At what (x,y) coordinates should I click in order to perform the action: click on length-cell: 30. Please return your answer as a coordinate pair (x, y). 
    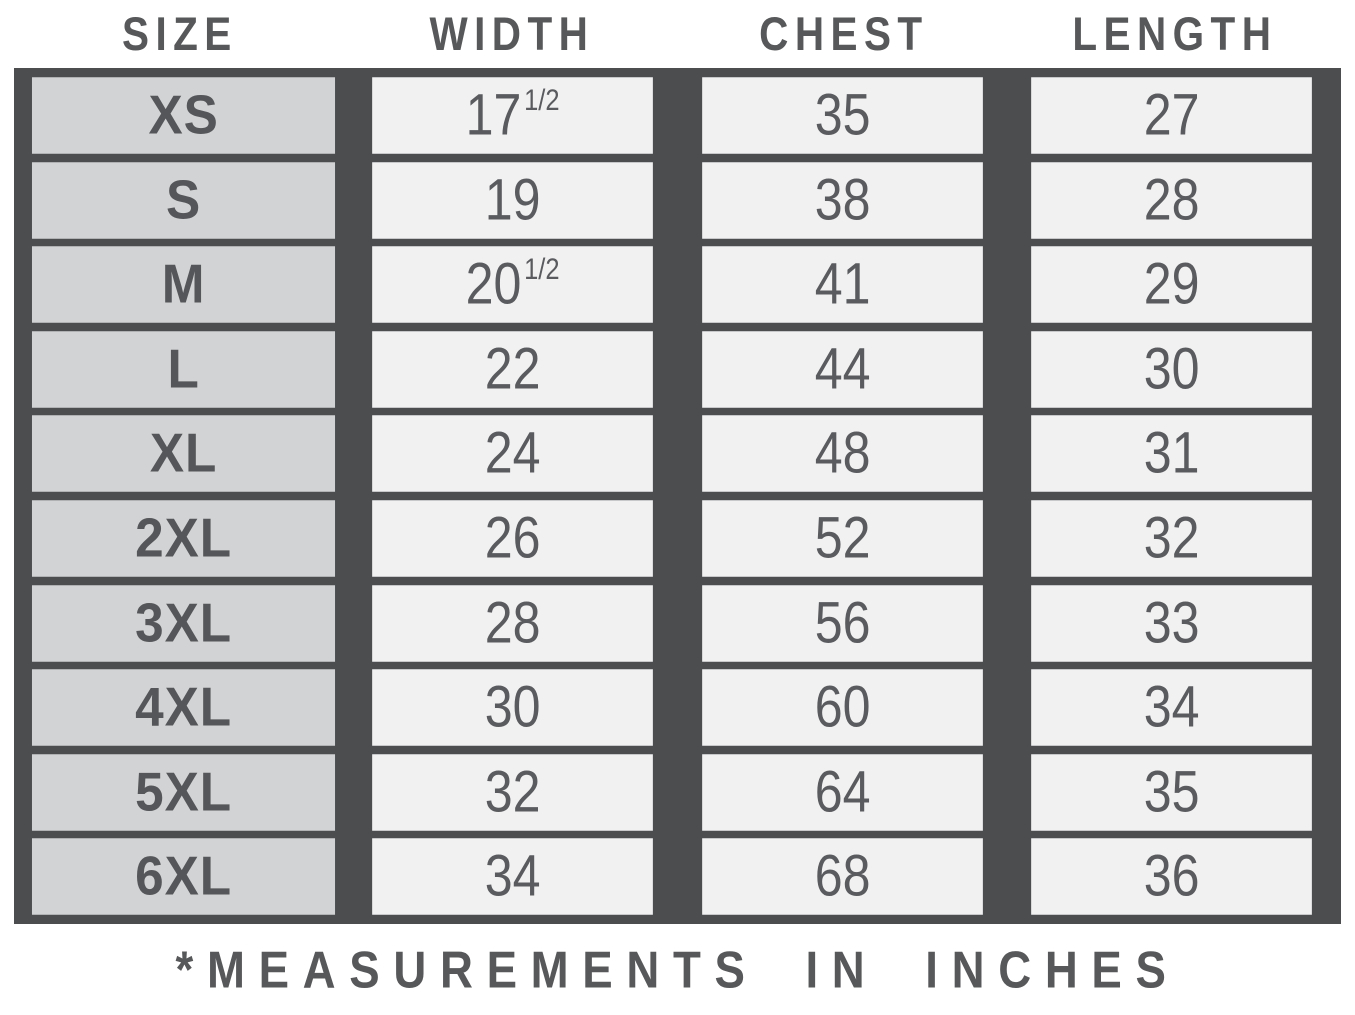
    Looking at the image, I should click on (1171, 369).